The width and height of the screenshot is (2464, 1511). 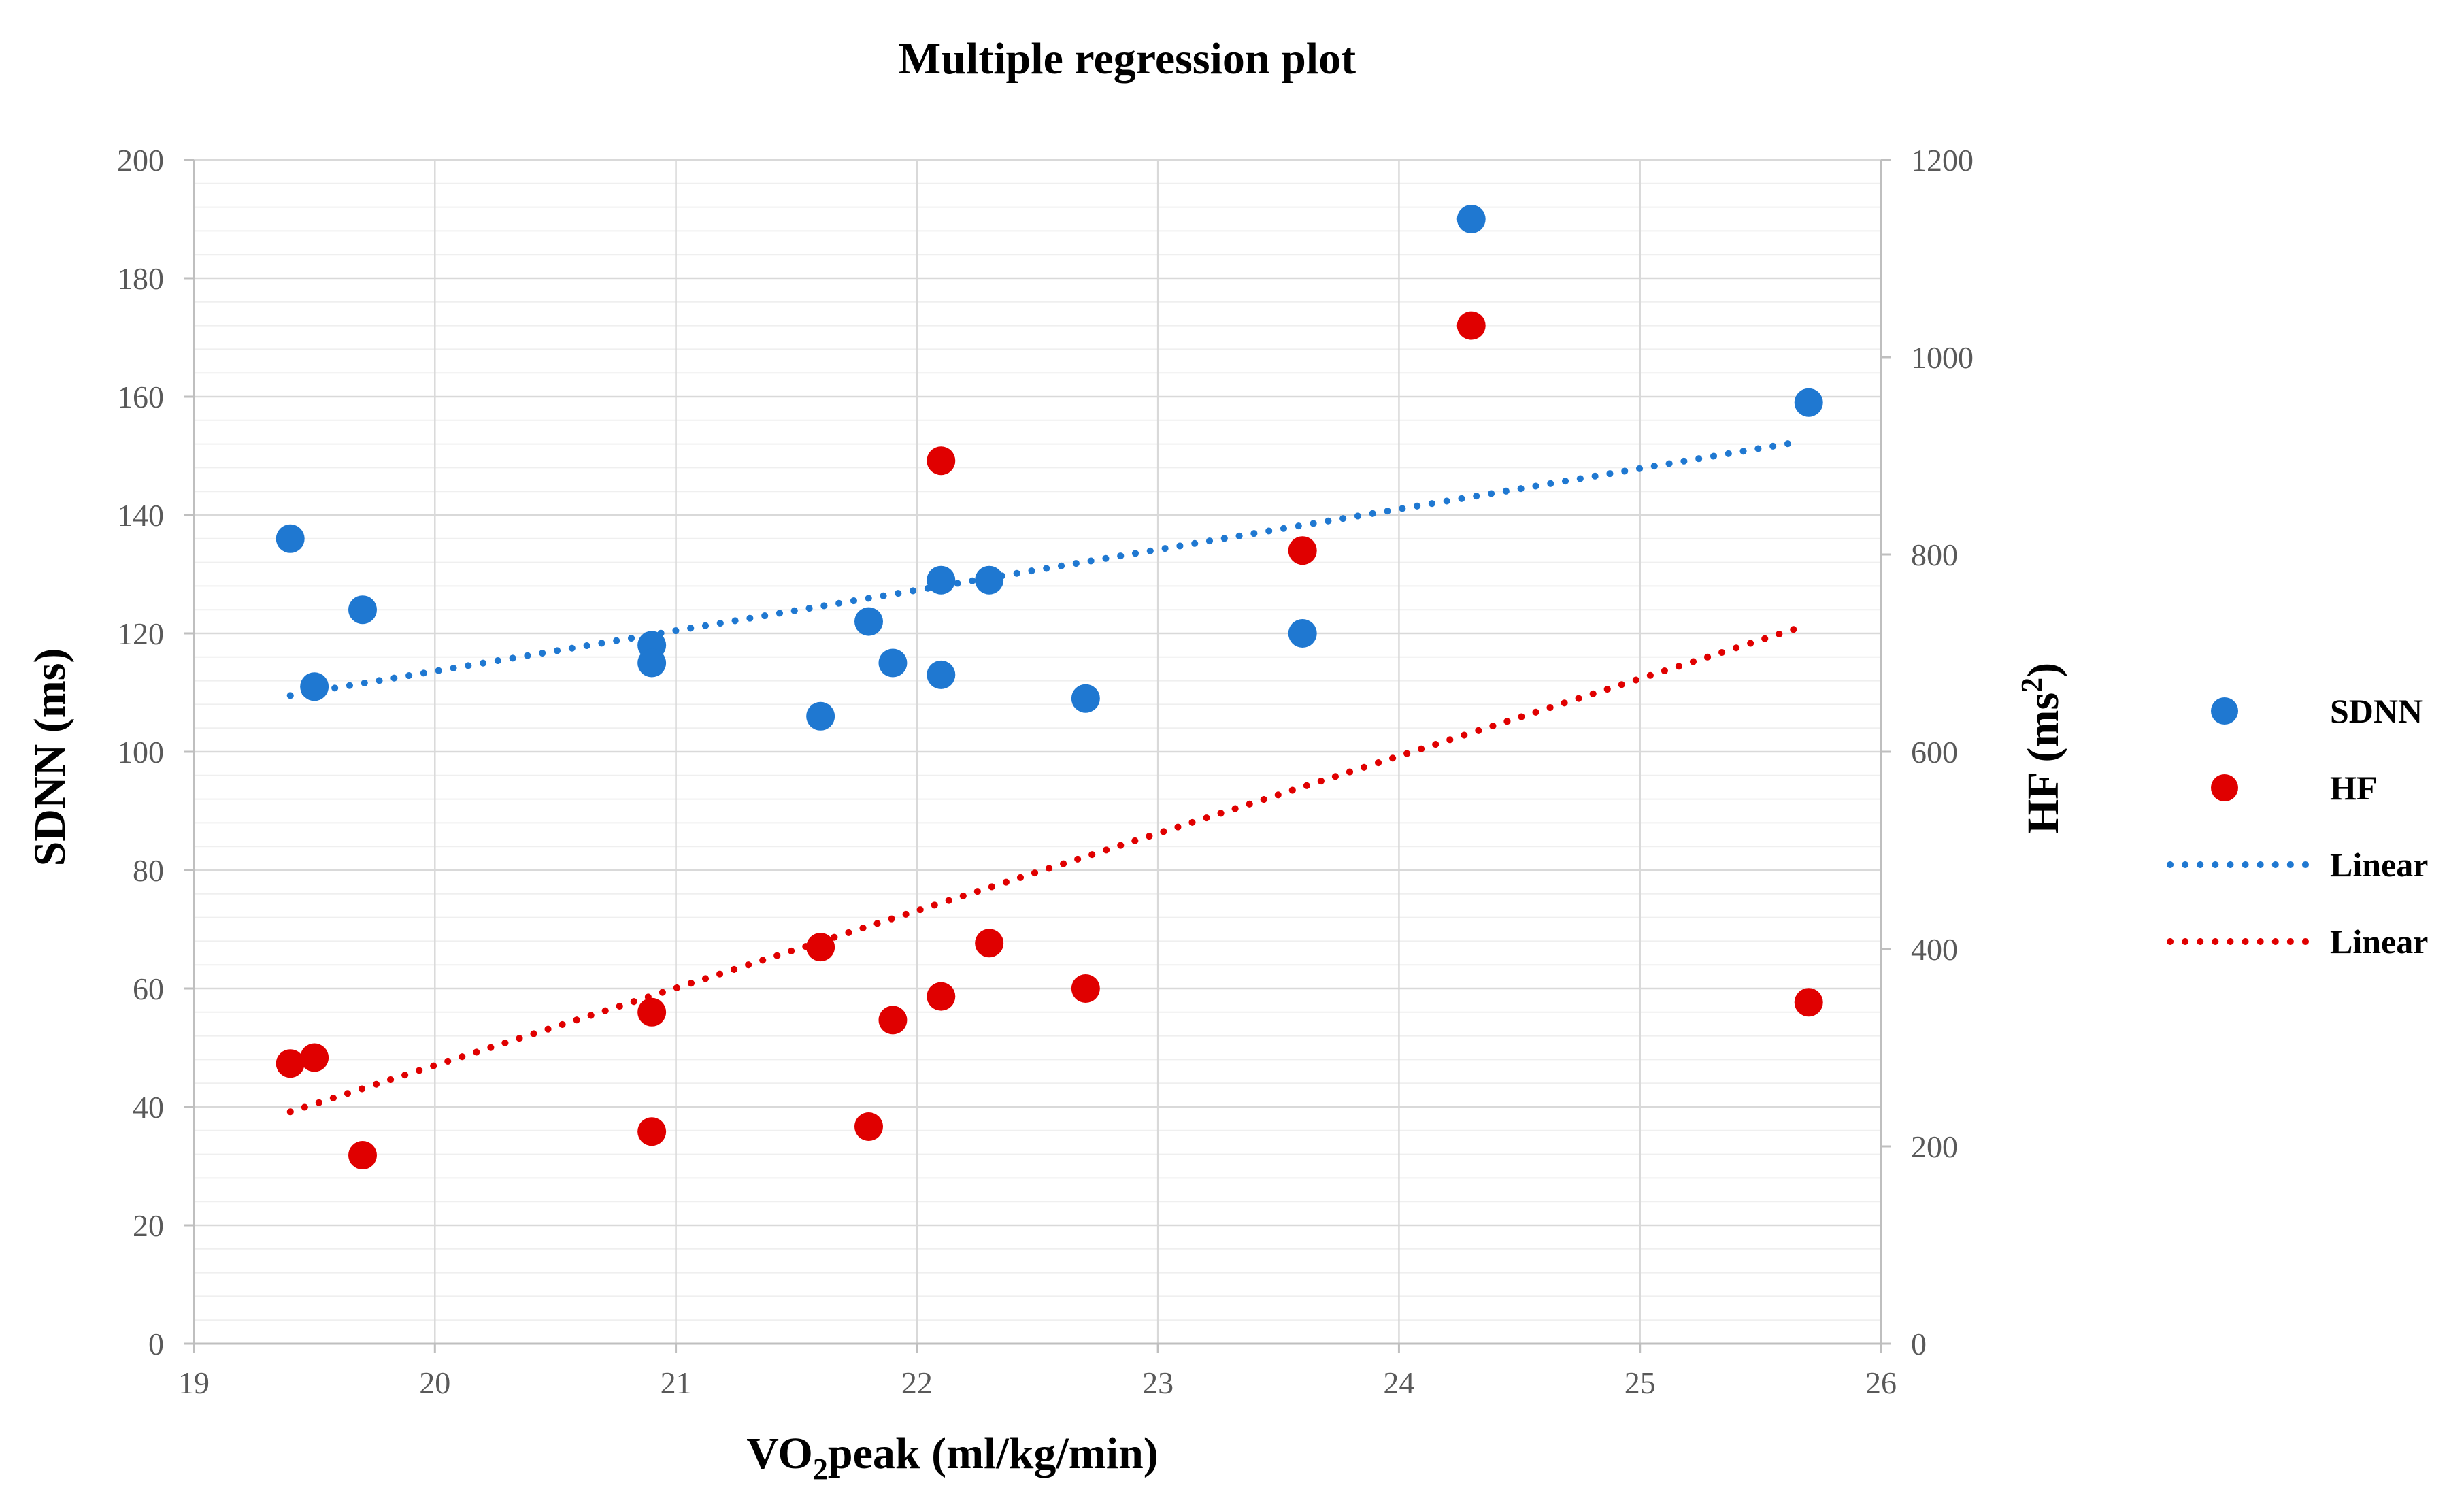 What do you see at coordinates (2297, 826) in the screenshot?
I see `legend: SDNN HF Linear Linear` at bounding box center [2297, 826].